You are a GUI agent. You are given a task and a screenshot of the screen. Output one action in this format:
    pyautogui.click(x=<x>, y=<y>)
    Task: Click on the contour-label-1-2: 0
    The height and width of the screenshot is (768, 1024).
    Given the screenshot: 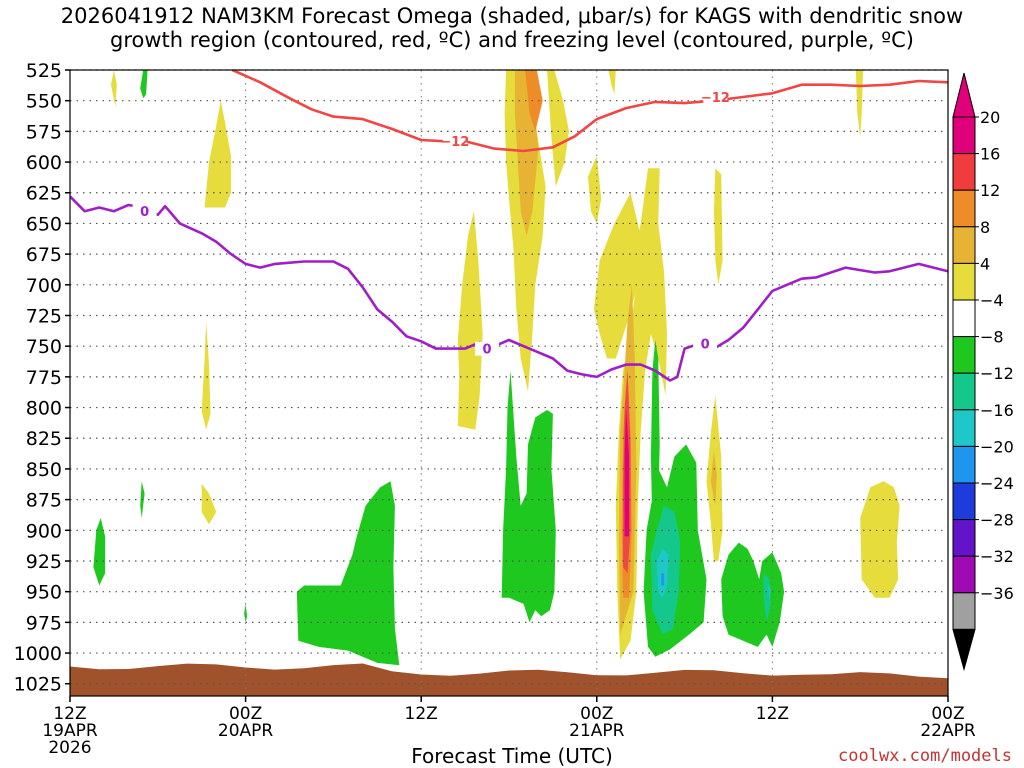 What is the action you would take?
    pyautogui.click(x=705, y=345)
    